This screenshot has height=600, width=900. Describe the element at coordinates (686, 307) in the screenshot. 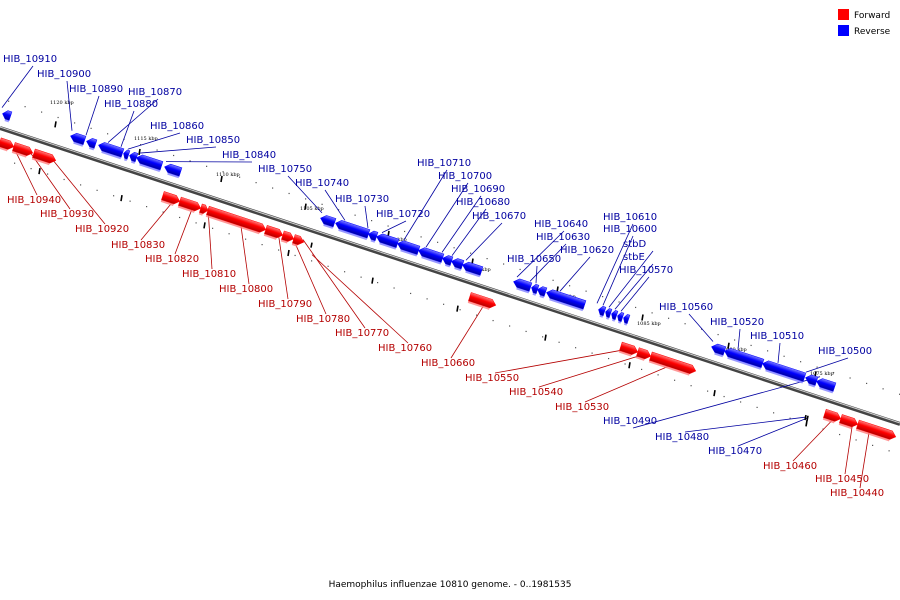

I see `gene-label: HIB_10560` at that location.